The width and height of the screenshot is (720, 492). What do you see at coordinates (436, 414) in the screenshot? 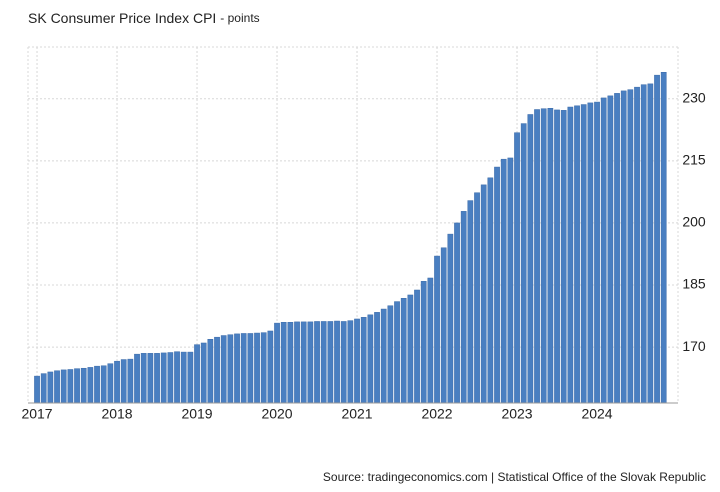
I see `x-tick-label: 2022` at bounding box center [436, 414].